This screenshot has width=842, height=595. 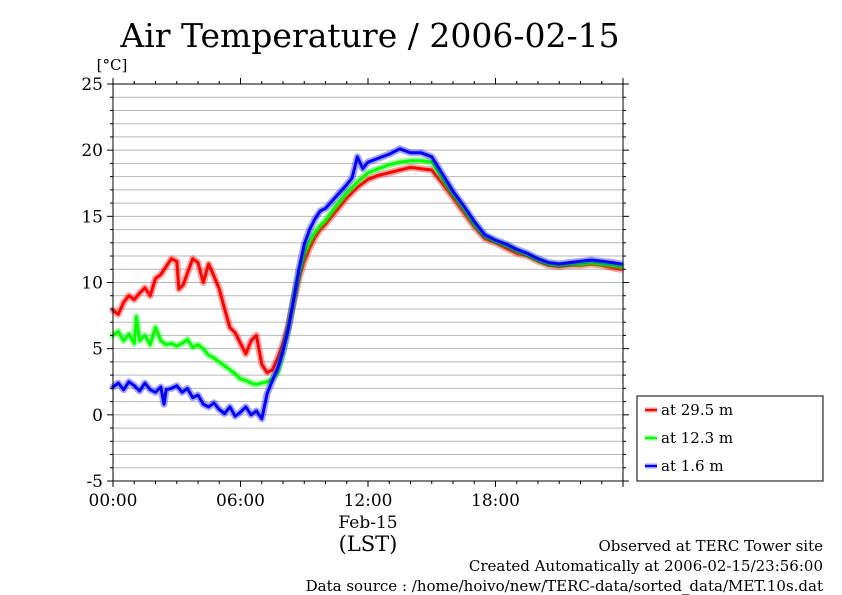 What do you see at coordinates (368, 544) in the screenshot?
I see `x-axis-label: (LST)` at bounding box center [368, 544].